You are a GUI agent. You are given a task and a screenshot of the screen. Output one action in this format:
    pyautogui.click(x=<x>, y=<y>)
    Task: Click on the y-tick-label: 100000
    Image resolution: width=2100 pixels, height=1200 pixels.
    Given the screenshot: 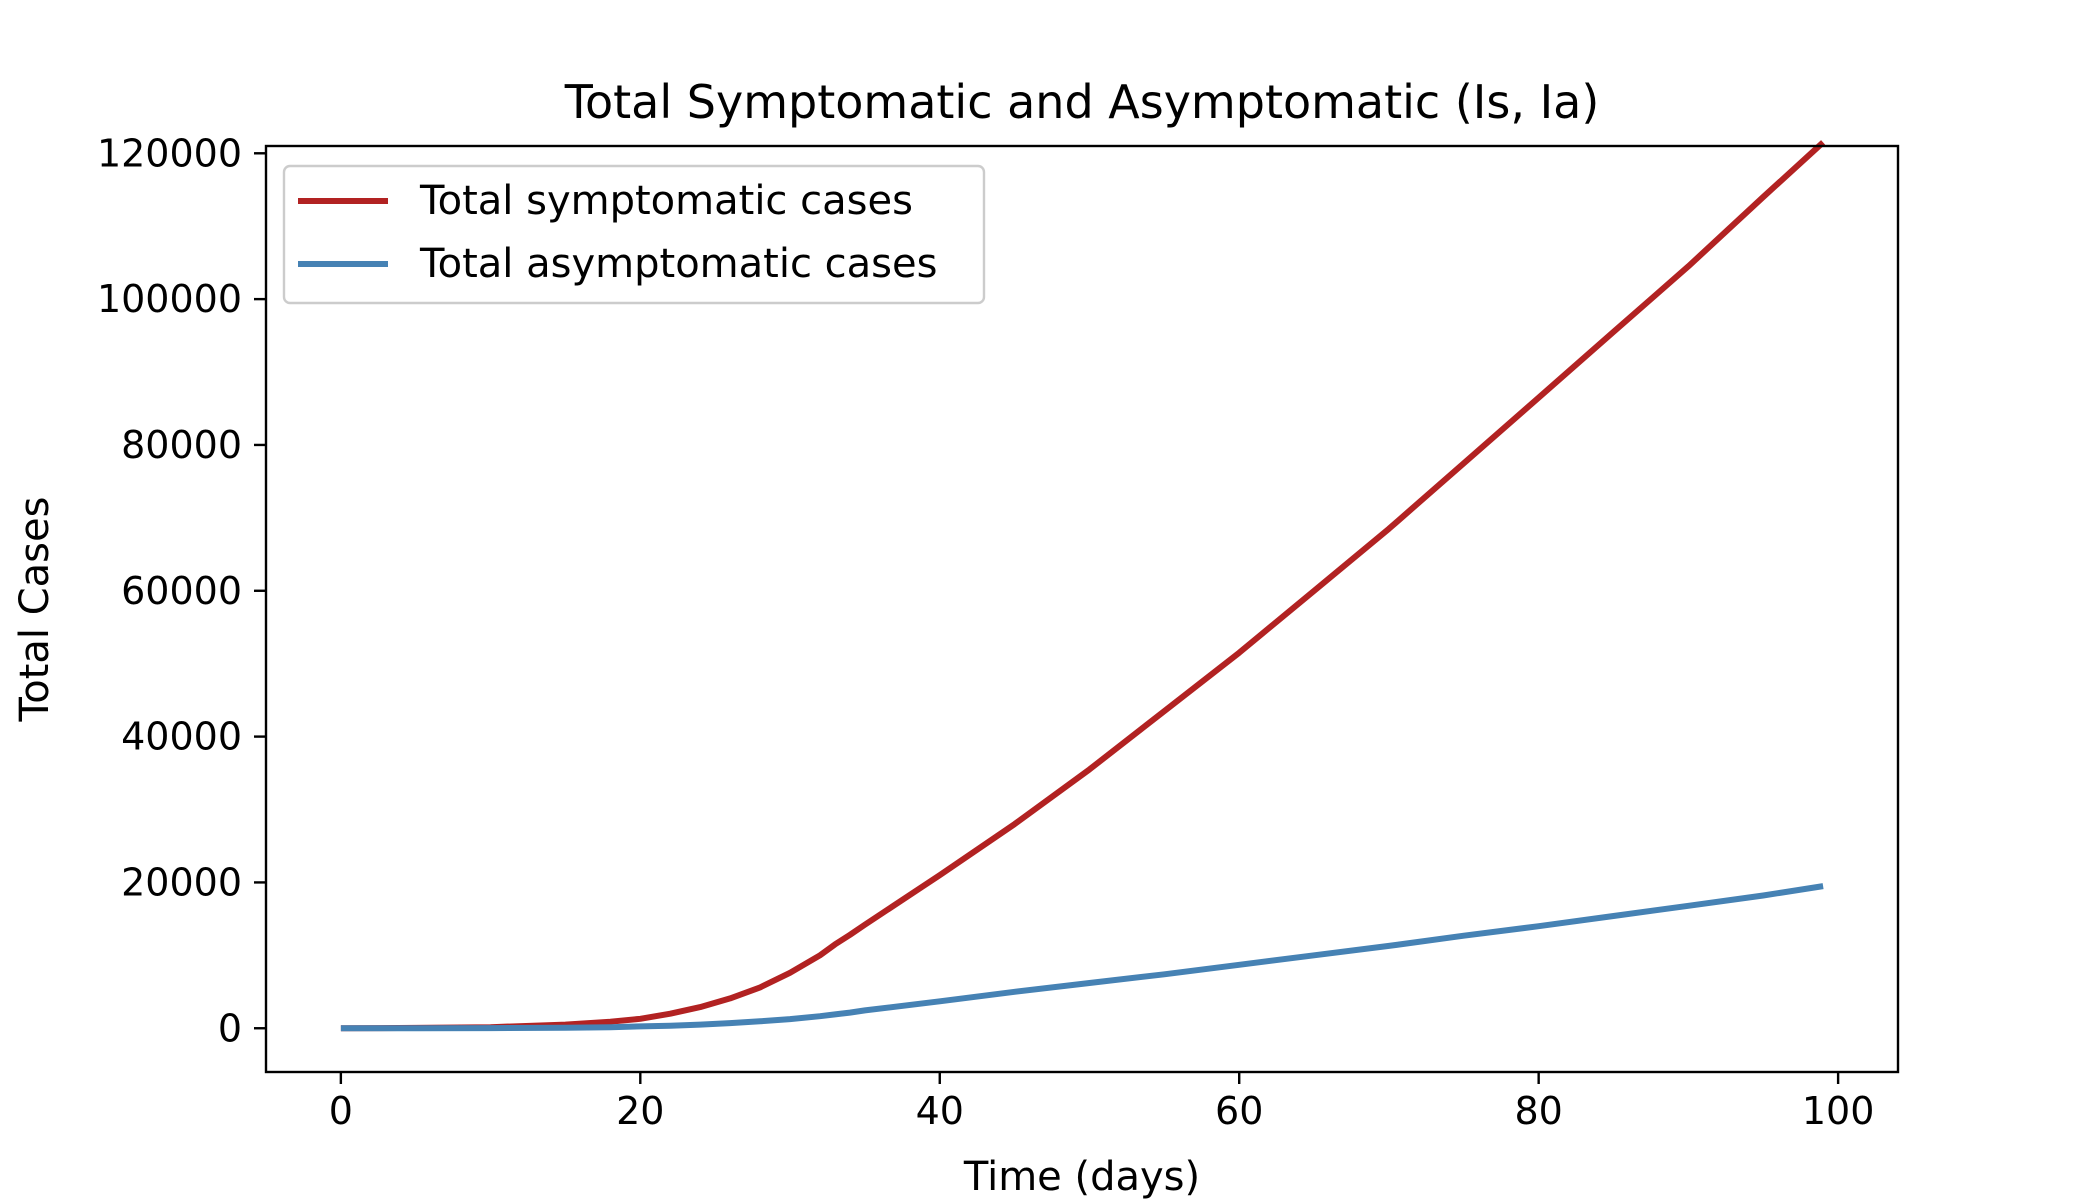 What is the action you would take?
    pyautogui.click(x=169, y=299)
    